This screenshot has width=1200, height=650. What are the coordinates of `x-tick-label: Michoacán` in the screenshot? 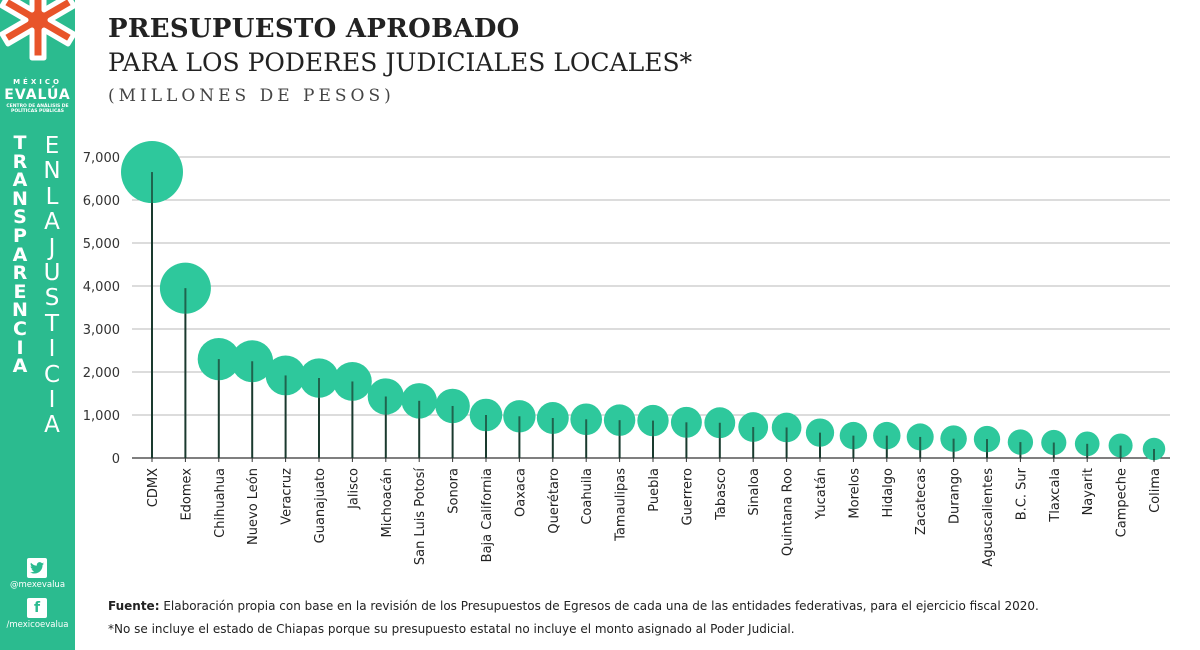 It's located at (387, 503).